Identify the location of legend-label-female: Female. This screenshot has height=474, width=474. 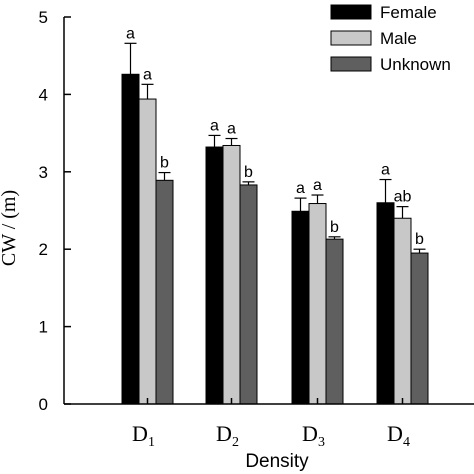
(408, 12).